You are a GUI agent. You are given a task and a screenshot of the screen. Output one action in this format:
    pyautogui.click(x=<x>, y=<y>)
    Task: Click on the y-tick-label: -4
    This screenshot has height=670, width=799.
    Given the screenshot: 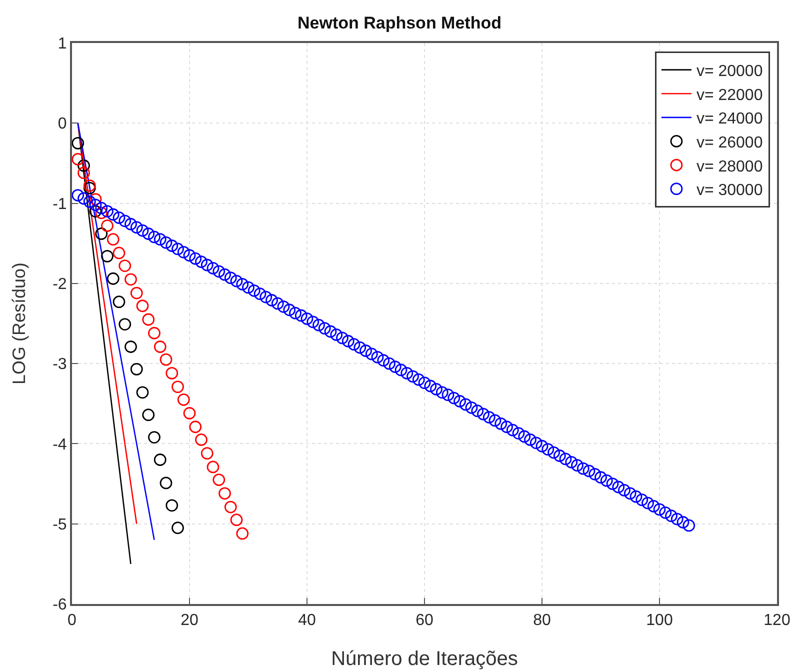 What is the action you would take?
    pyautogui.click(x=59, y=445)
    